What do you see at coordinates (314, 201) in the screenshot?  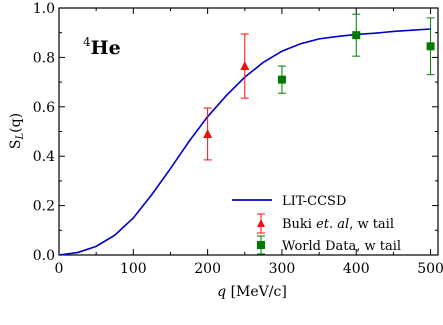 I see `legend-label-lit-ccsd: LIT-CCSD` at bounding box center [314, 201].